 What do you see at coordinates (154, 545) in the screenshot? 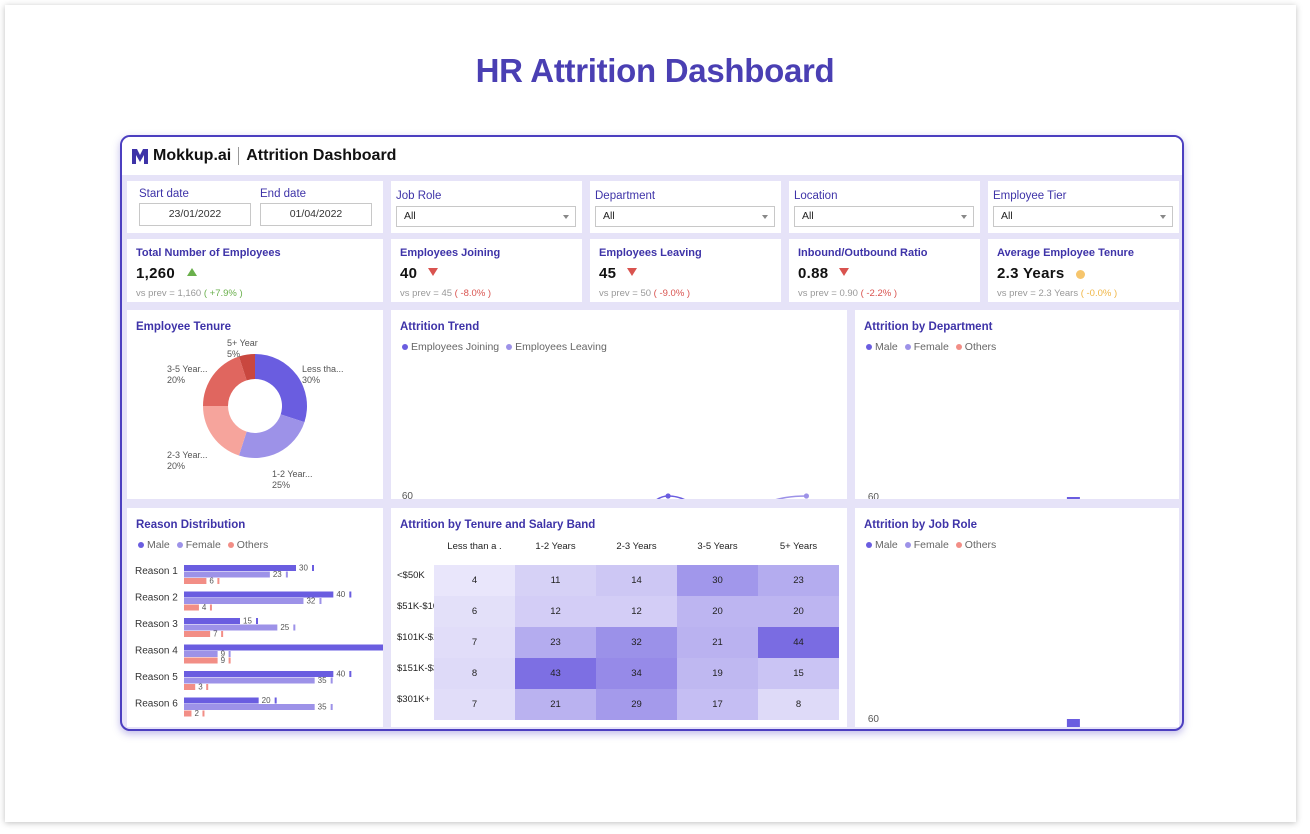
I see `legend-item: Male` at bounding box center [154, 545].